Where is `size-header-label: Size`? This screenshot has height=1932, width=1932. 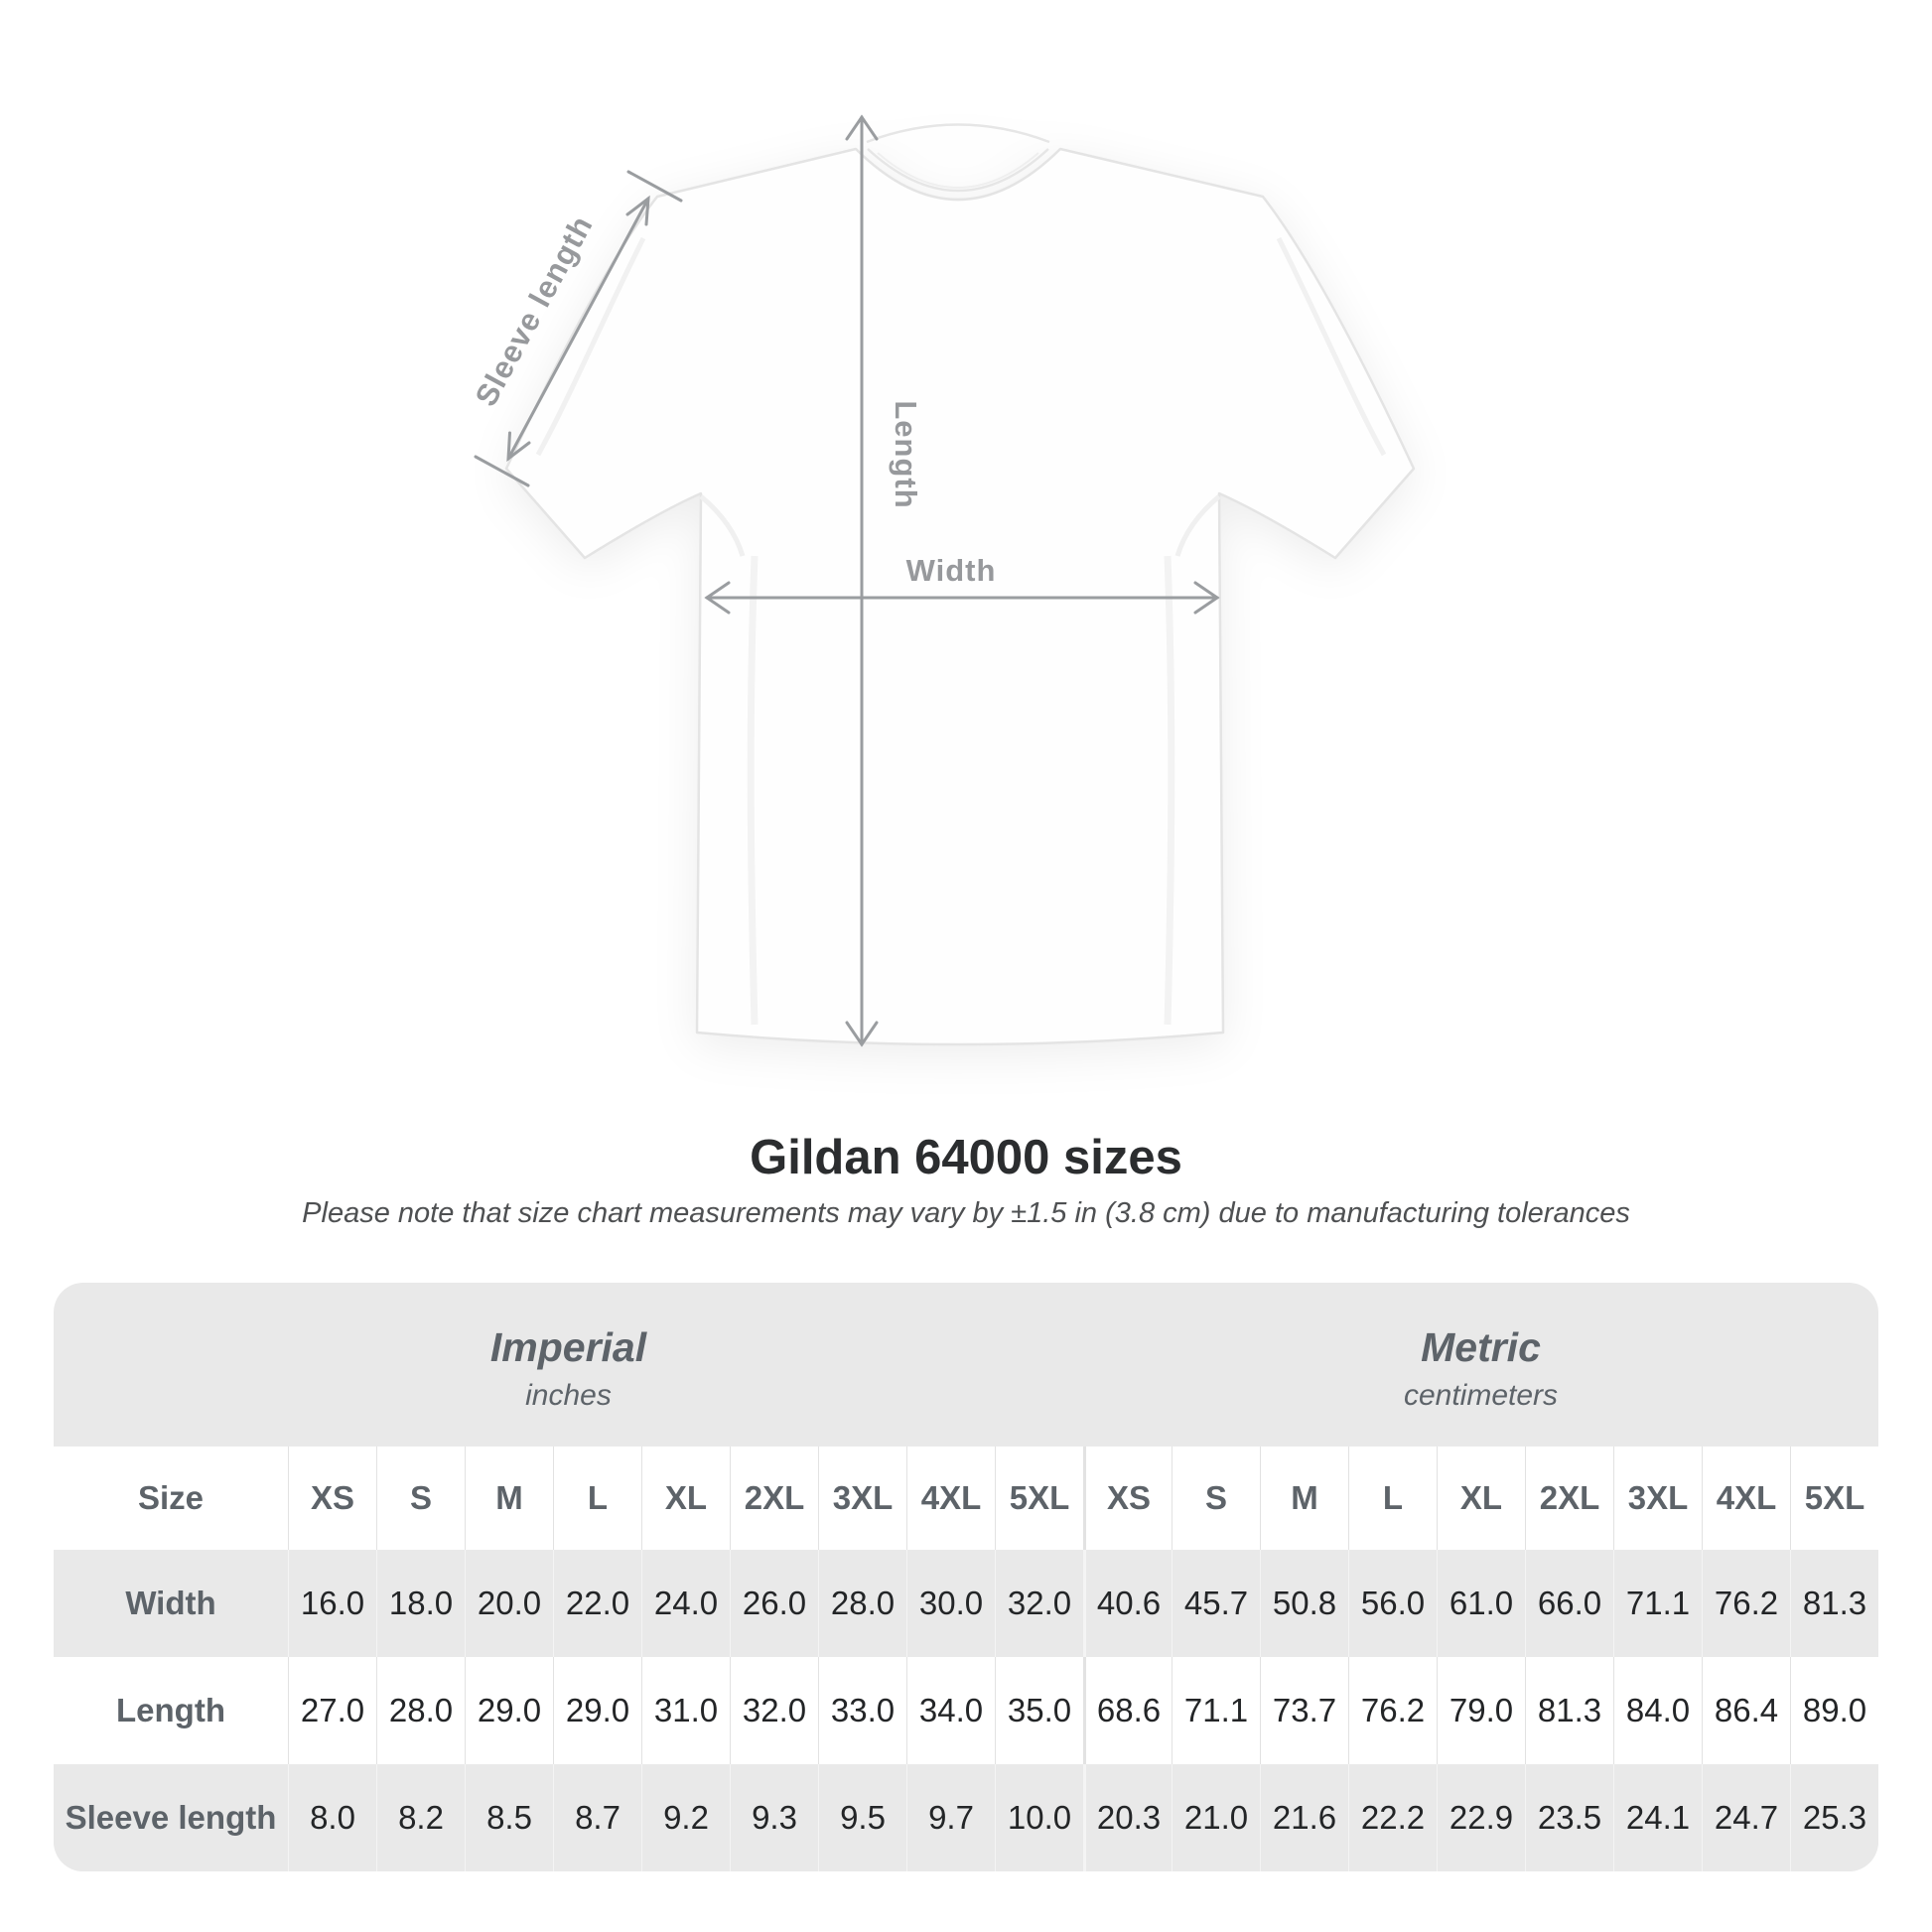
size-header-label: Size is located at coordinates (171, 1497).